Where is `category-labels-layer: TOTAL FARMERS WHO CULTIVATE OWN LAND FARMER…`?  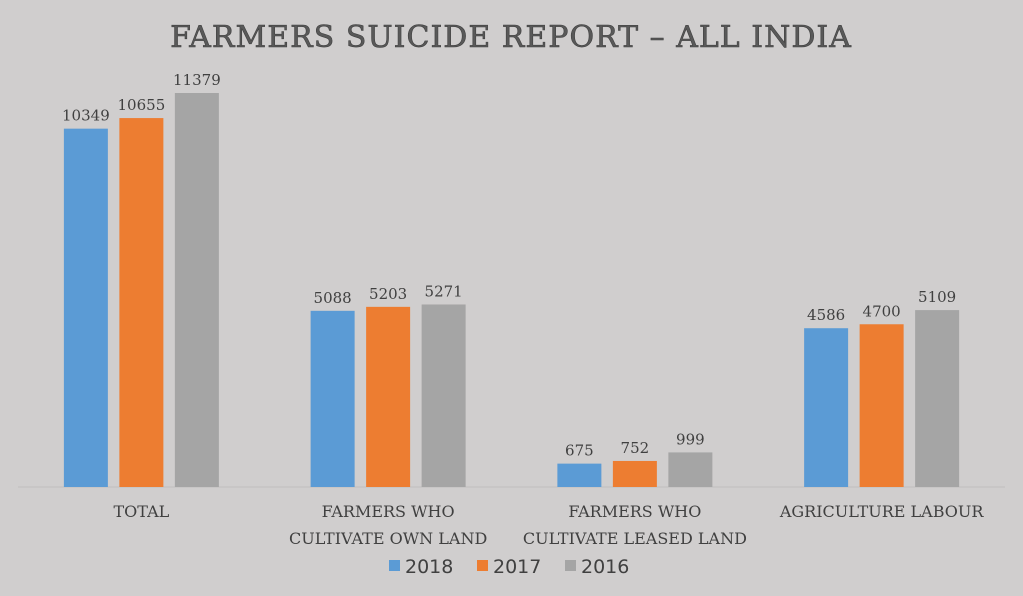
category-labels-layer: TOTAL FARMERS WHO CULTIVATE OWN LAND FARMER… is located at coordinates (548, 525).